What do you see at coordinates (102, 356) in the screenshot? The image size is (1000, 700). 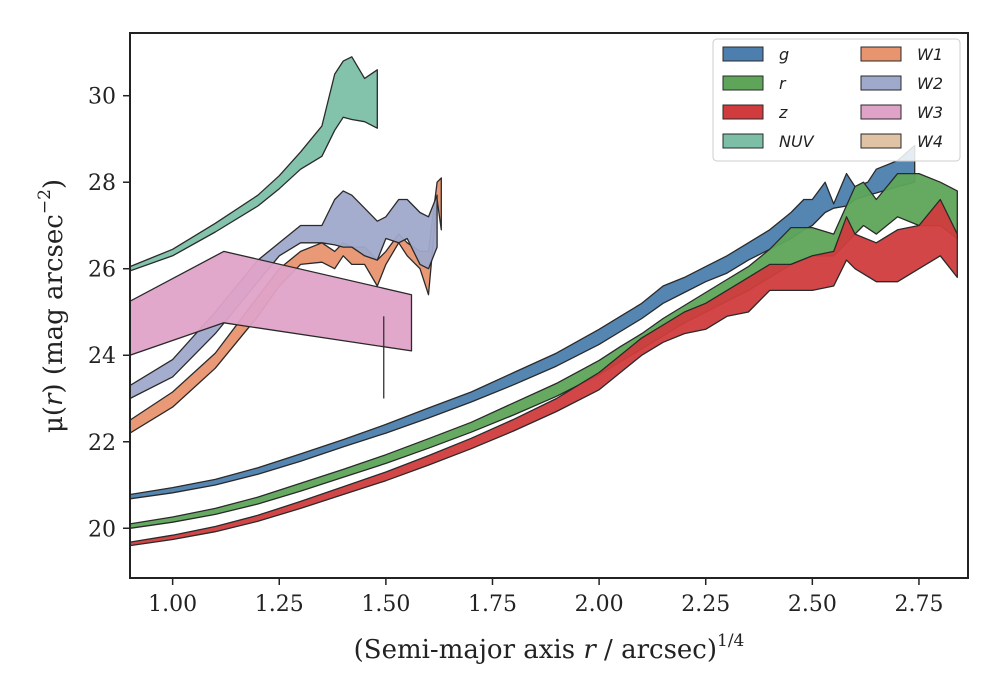 I see `y-tick-label: 24` at bounding box center [102, 356].